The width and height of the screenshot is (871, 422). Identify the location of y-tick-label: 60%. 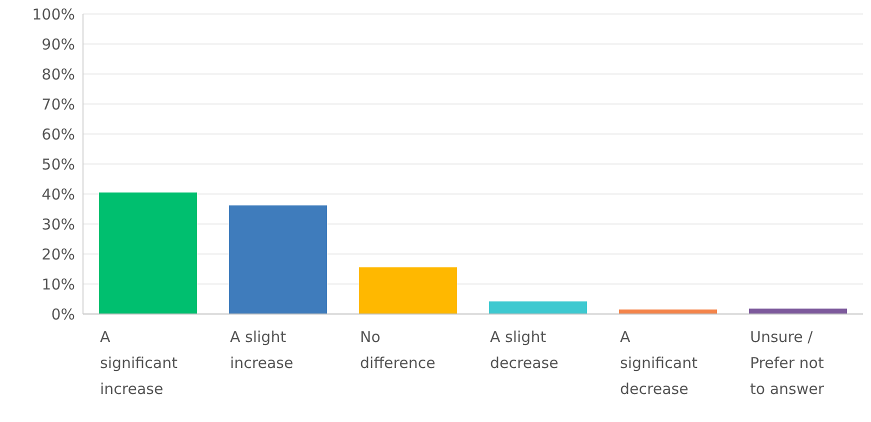
(58, 134).